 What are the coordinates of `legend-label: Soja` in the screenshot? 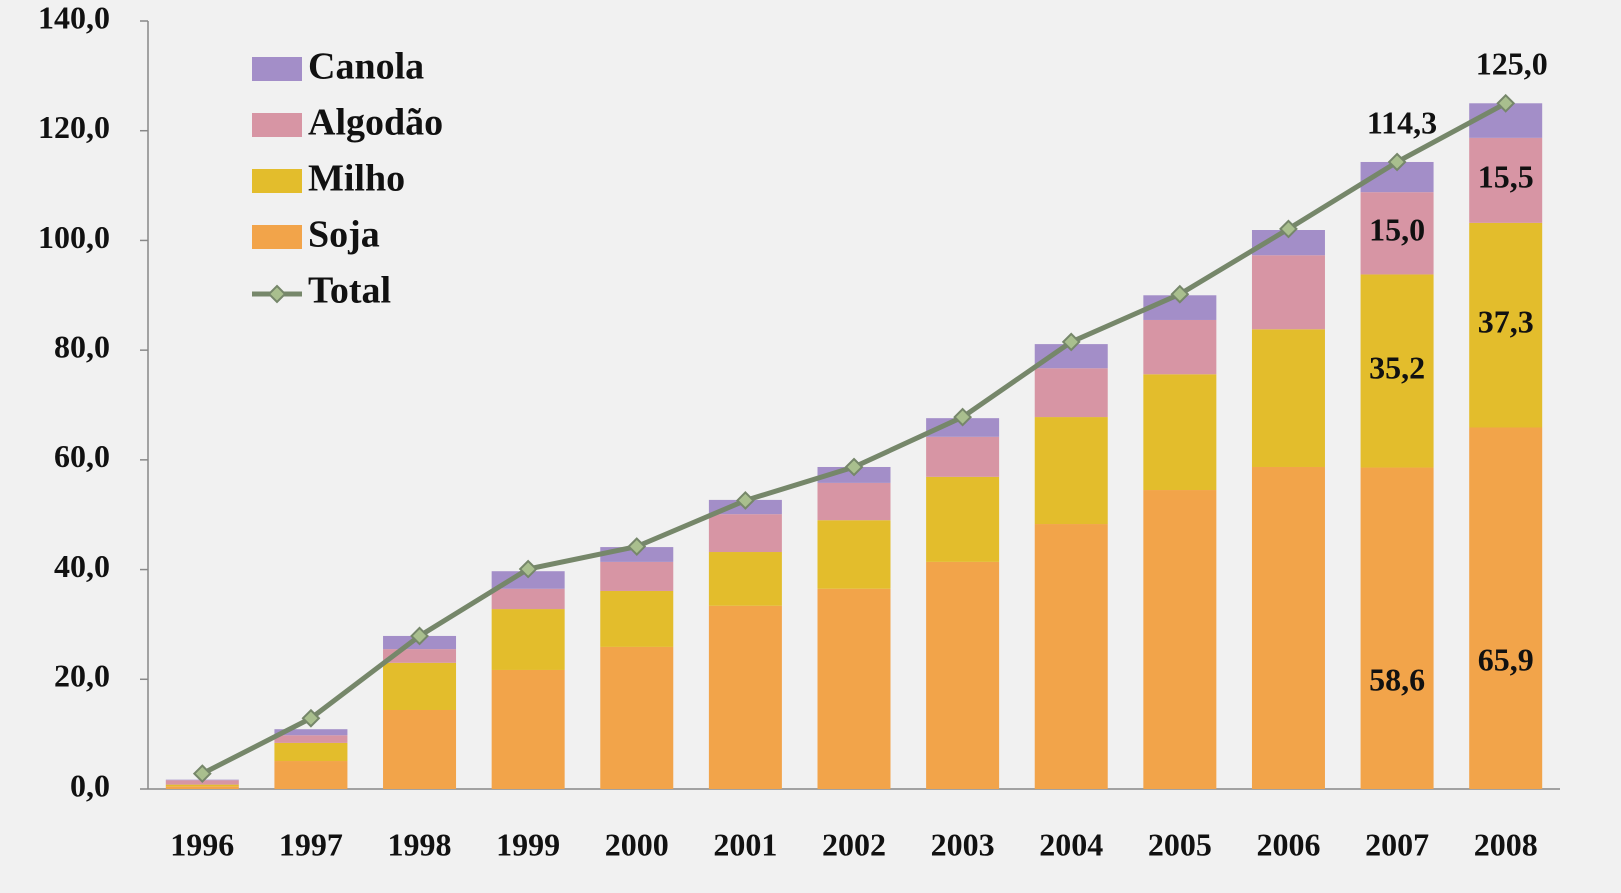 It's located at (344, 235).